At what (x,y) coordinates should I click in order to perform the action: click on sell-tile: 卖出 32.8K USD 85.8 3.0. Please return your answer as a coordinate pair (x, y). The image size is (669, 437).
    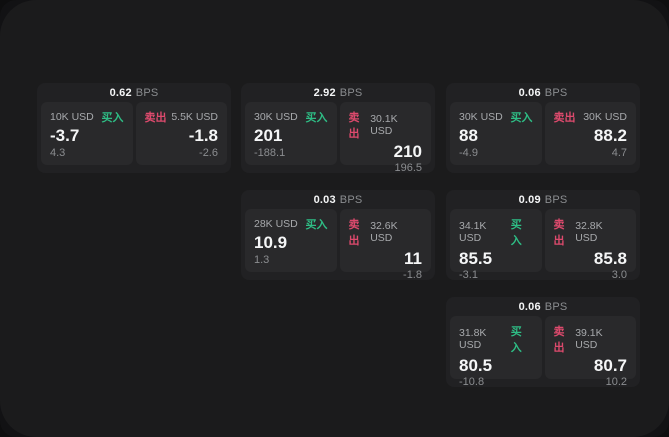
    Looking at the image, I should click on (590, 245).